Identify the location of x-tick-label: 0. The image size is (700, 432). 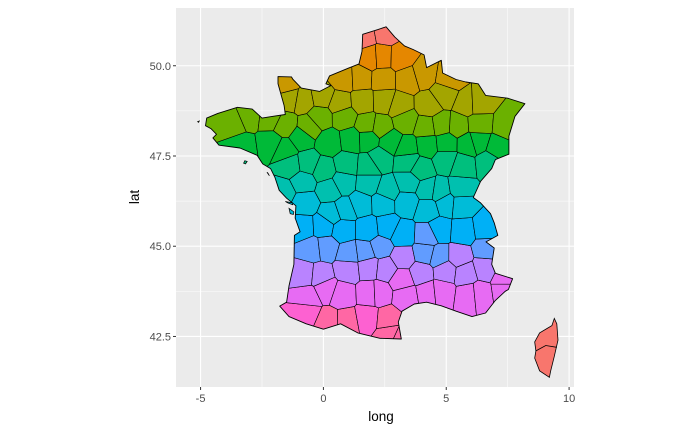
(323, 399).